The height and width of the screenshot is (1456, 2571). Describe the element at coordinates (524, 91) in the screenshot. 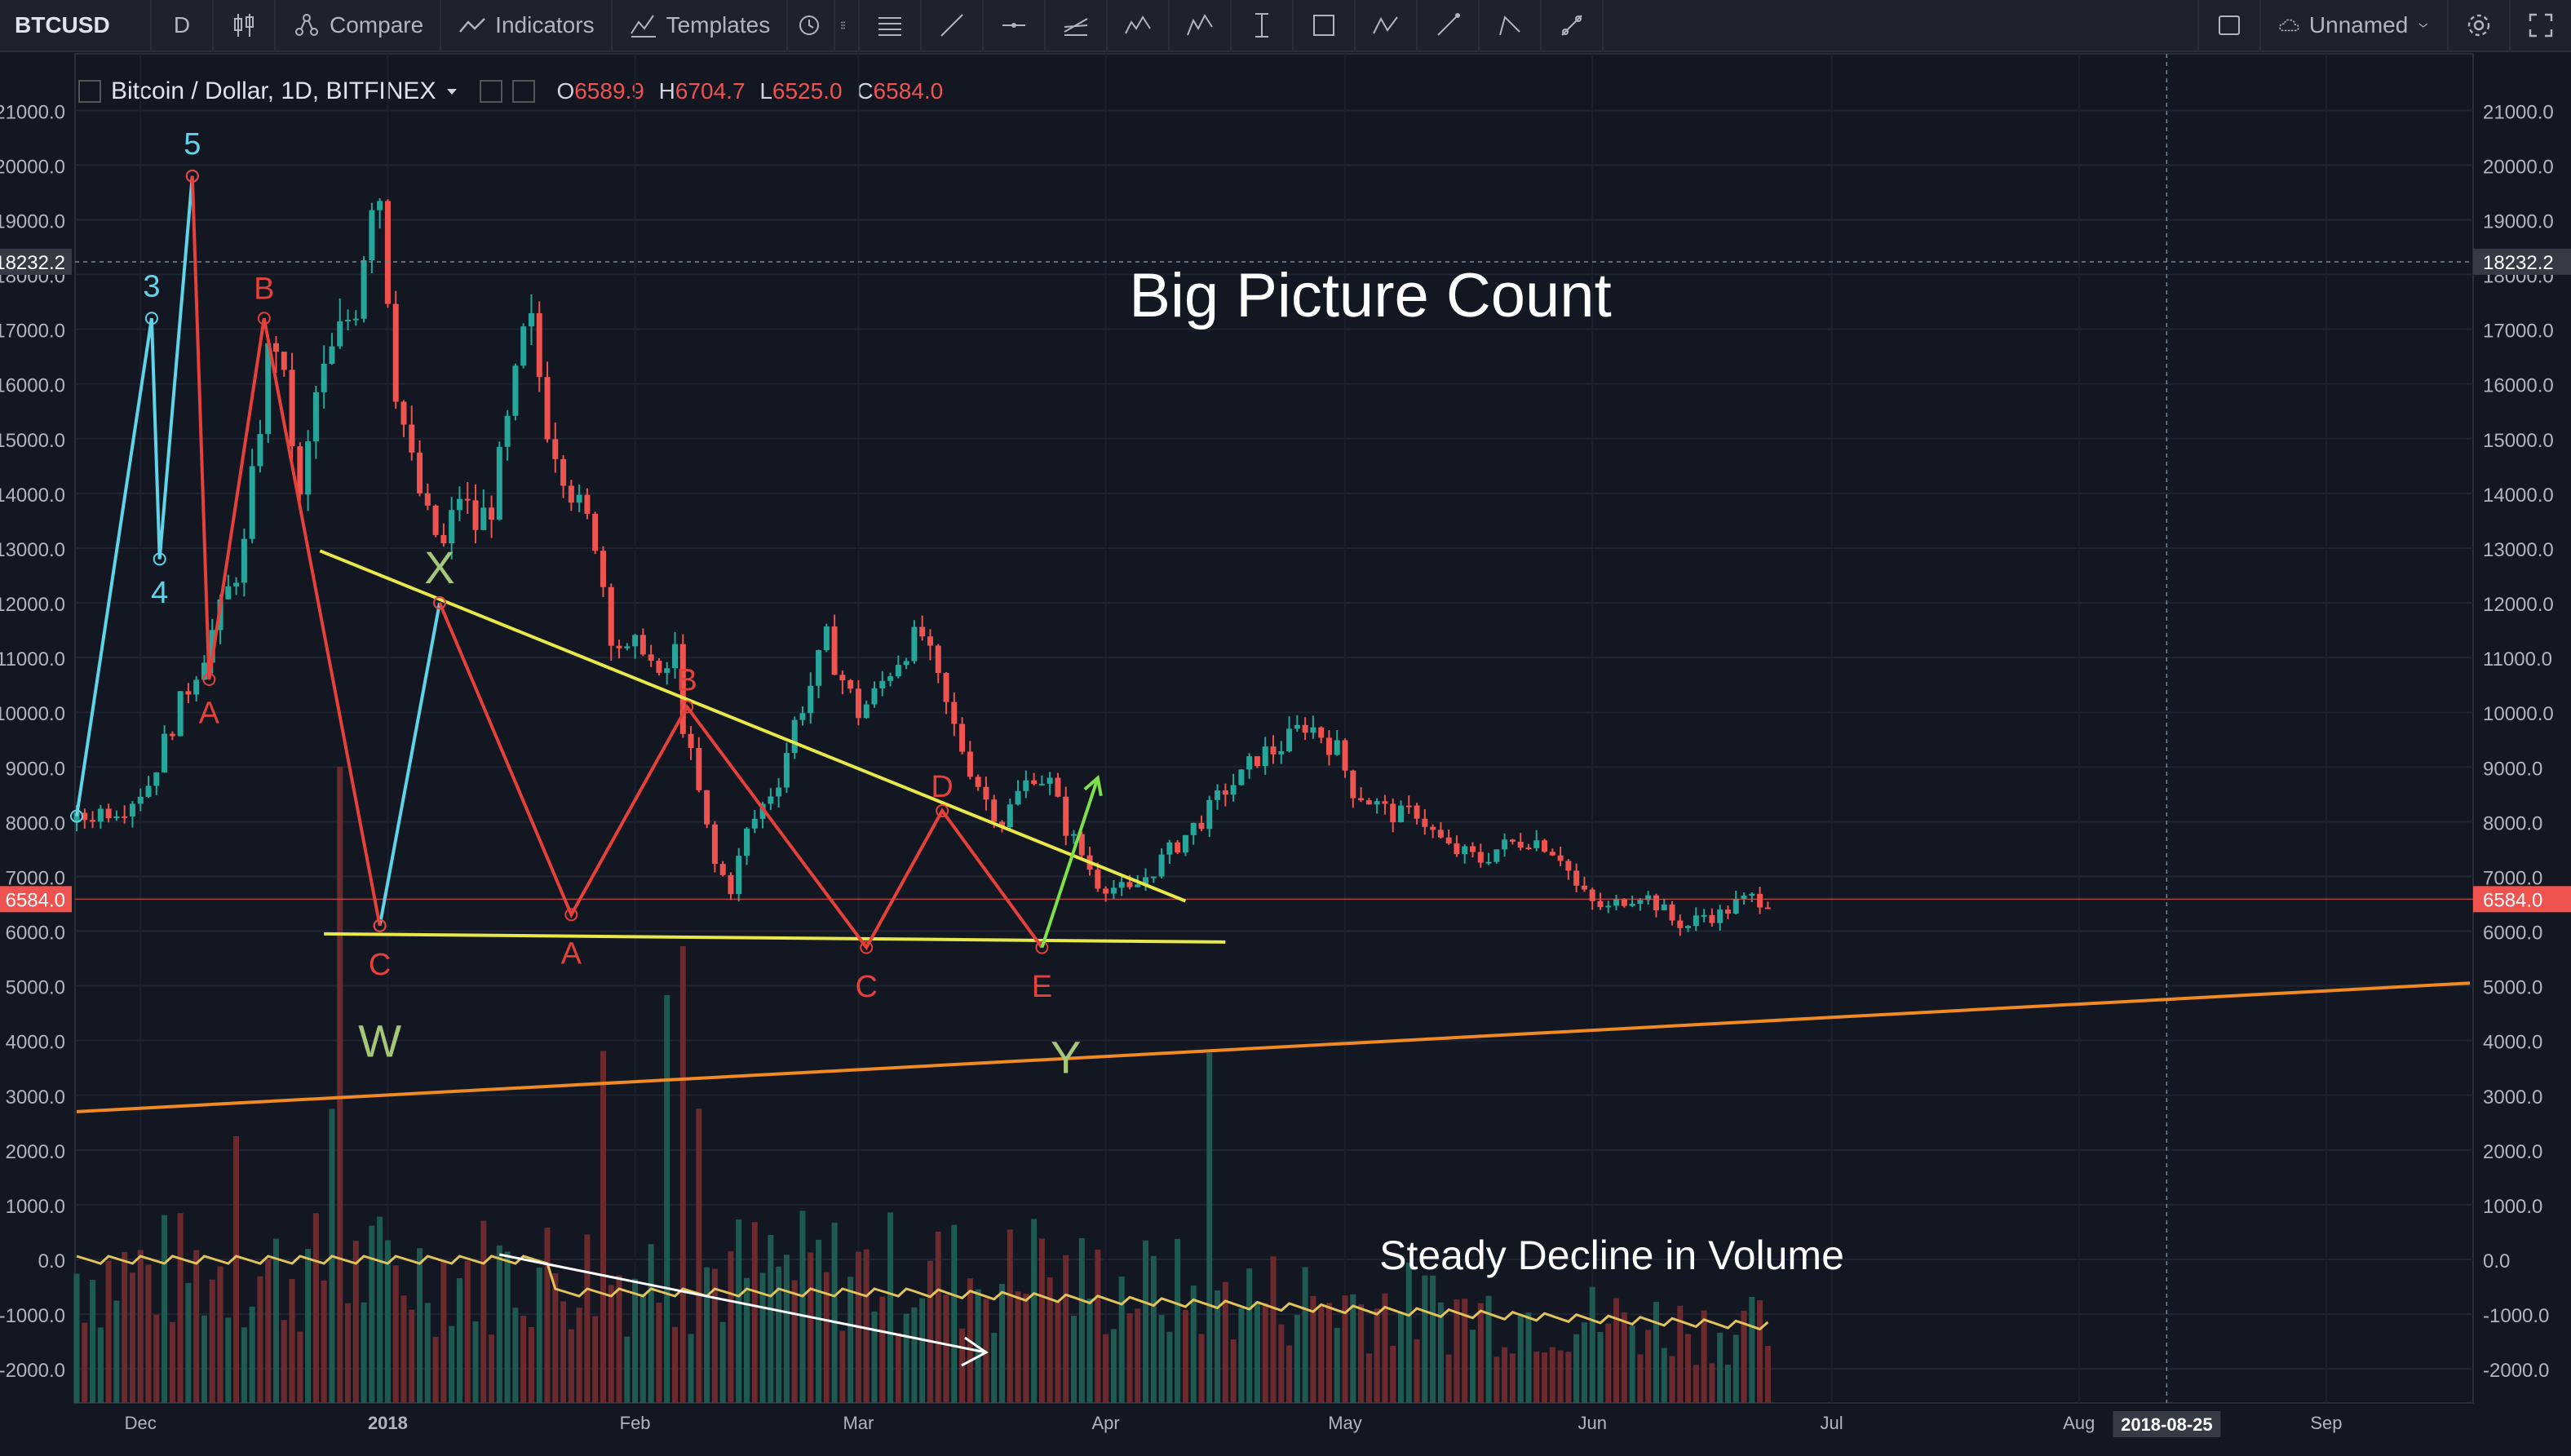

I see `legend-settings-icon` at that location.